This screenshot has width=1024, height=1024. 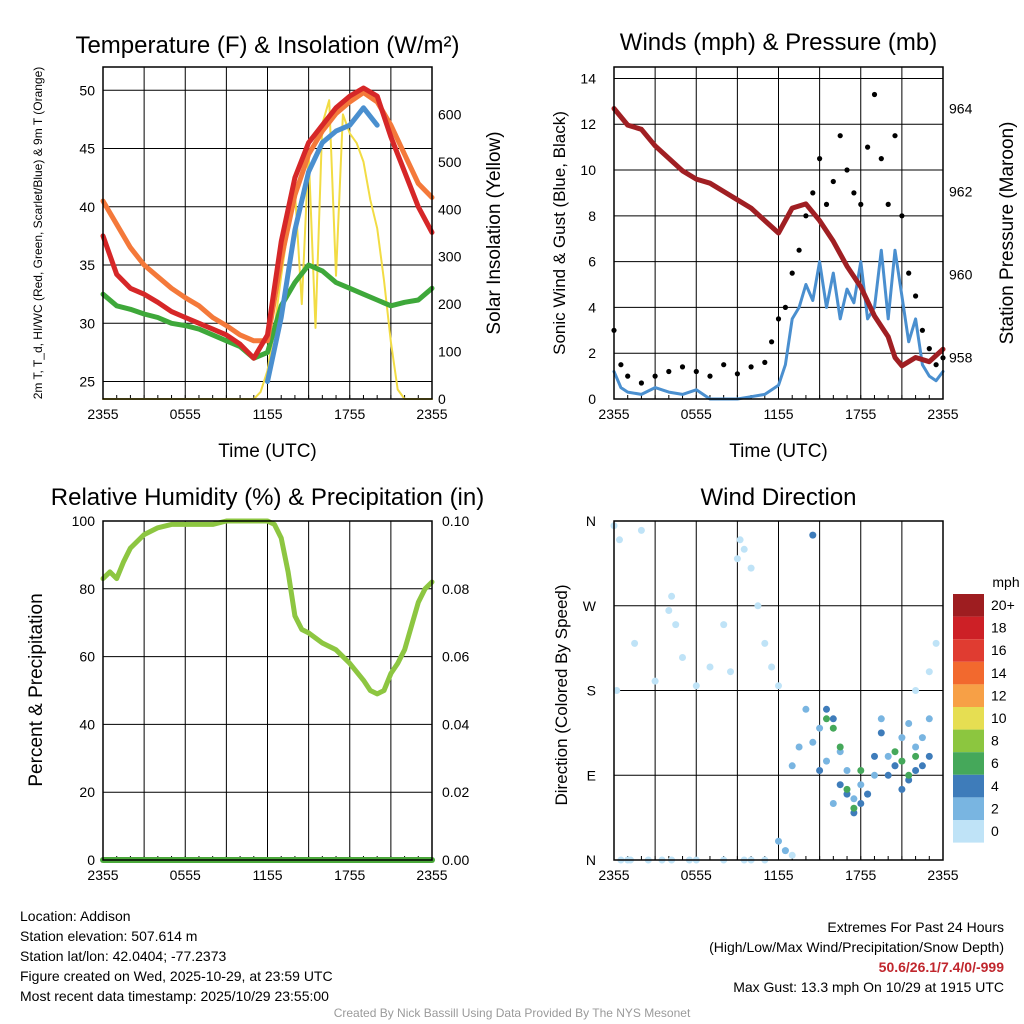 What do you see at coordinates (961, 275) in the screenshot?
I see `y2-tick-label: 960` at bounding box center [961, 275].